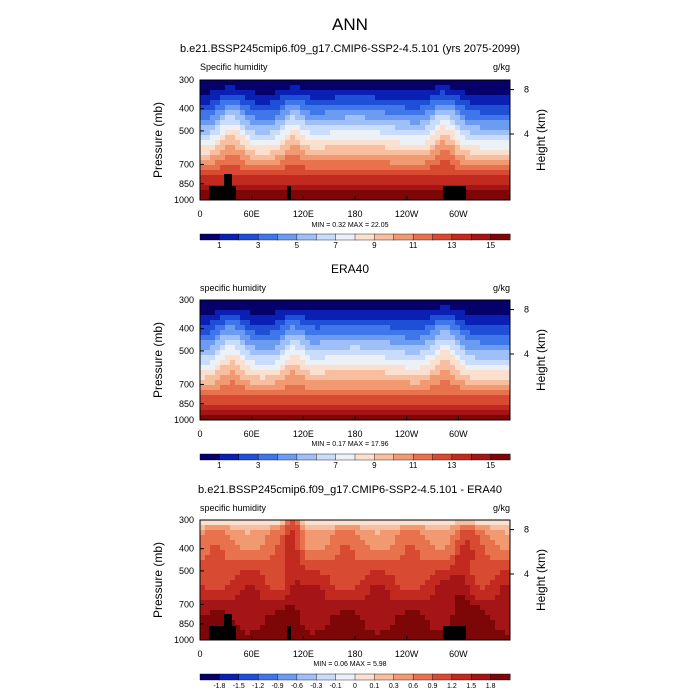  Describe the element at coordinates (345, 457) in the screenshot. I see `colorbar-swatch` at that location.